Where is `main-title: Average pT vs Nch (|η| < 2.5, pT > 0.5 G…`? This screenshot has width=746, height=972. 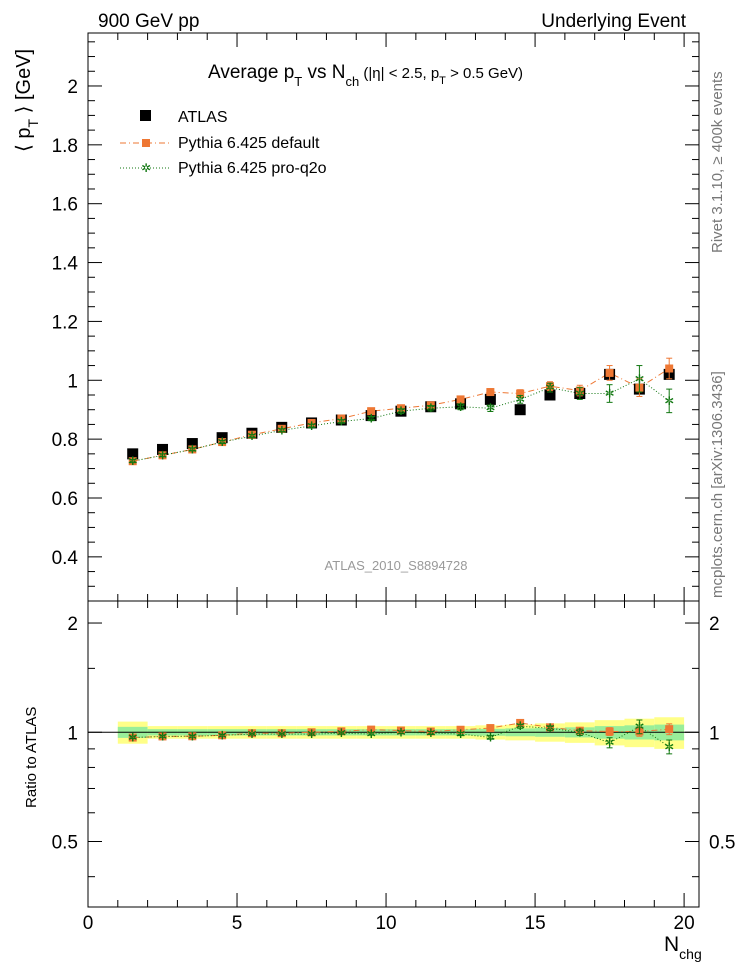 main-title: Average pT vs Nch (|η| < 2.5, pT > 0.5 G… is located at coordinates (365, 75).